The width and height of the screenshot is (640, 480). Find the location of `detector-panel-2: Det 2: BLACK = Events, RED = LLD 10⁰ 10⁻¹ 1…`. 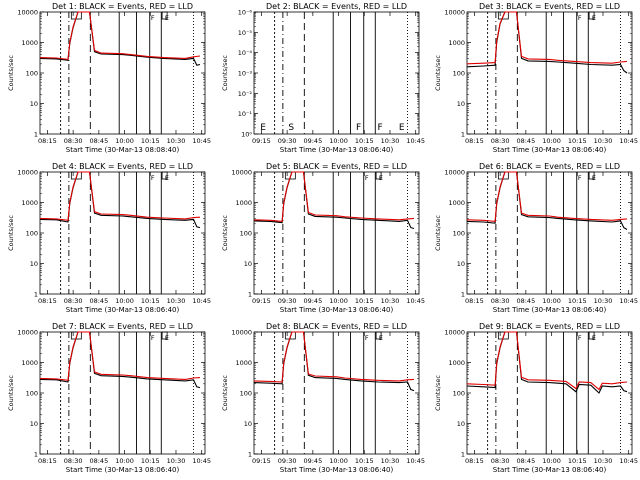

detector-panel-2: Det 2: BLACK = Events, RED = LLD 10⁰ 10⁻¹ 1… is located at coordinates (323, 78).